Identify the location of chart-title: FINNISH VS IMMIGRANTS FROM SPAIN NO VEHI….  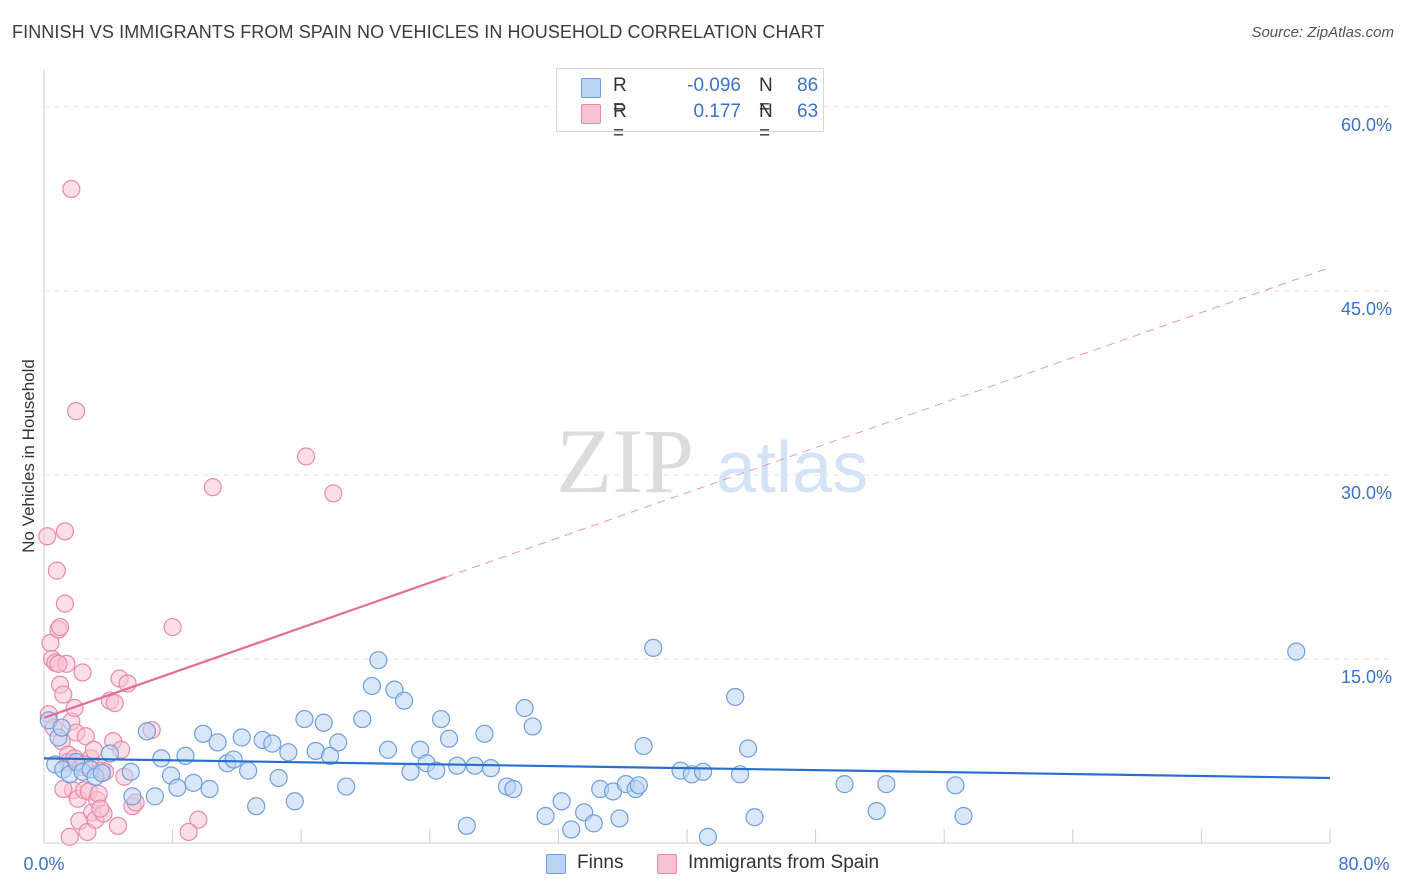
(418, 32).